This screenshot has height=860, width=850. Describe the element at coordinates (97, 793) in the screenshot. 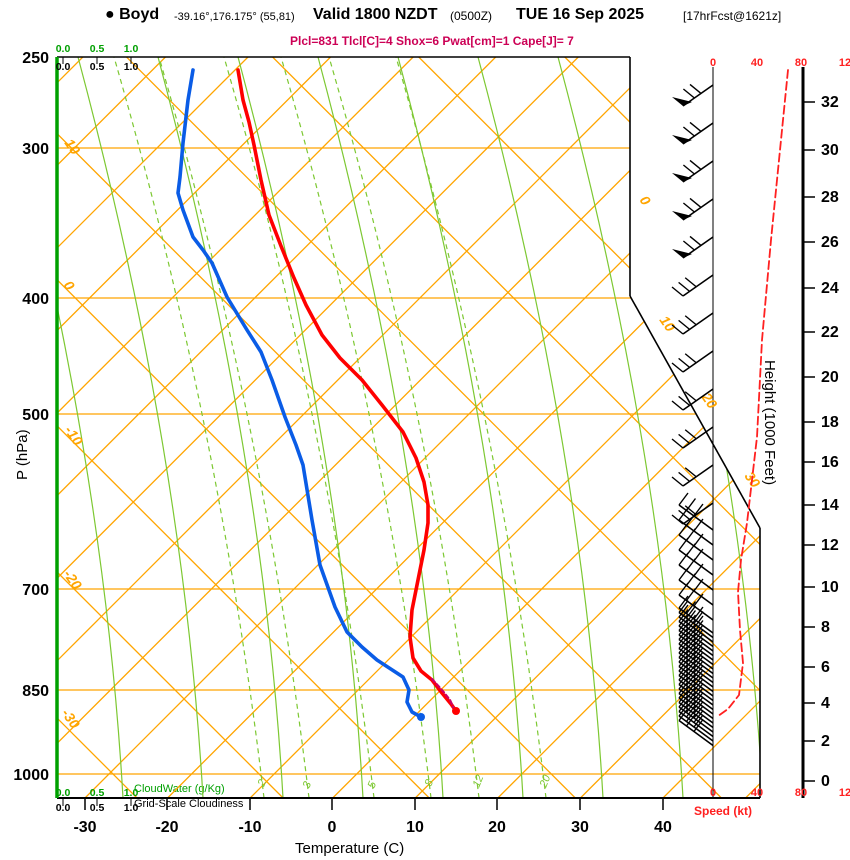

I see `cloudwater-scale-label-bottom: 0.5` at that location.